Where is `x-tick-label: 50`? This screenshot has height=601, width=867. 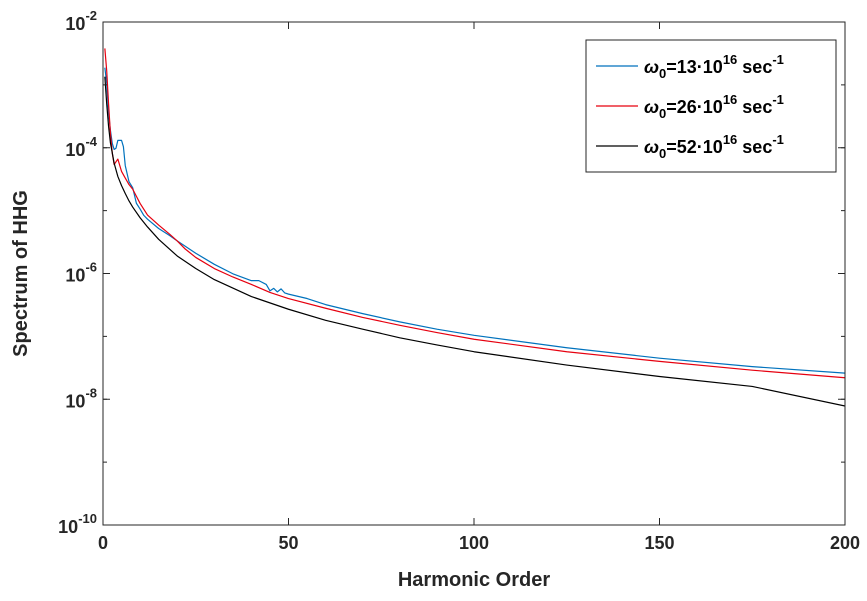
x-tick-label: 50 is located at coordinates (288, 543).